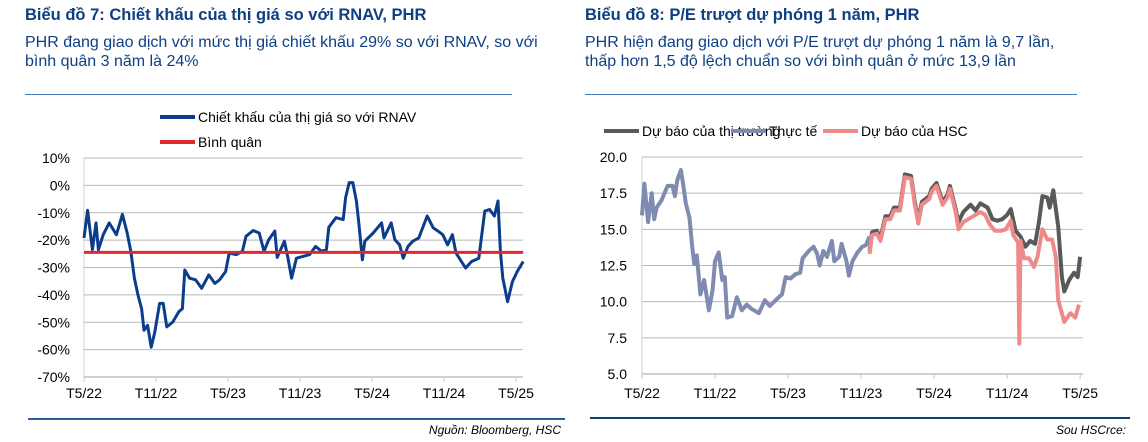  What do you see at coordinates (613, 302) in the screenshot?
I see `right-y-tick-label: 10.0` at bounding box center [613, 302].